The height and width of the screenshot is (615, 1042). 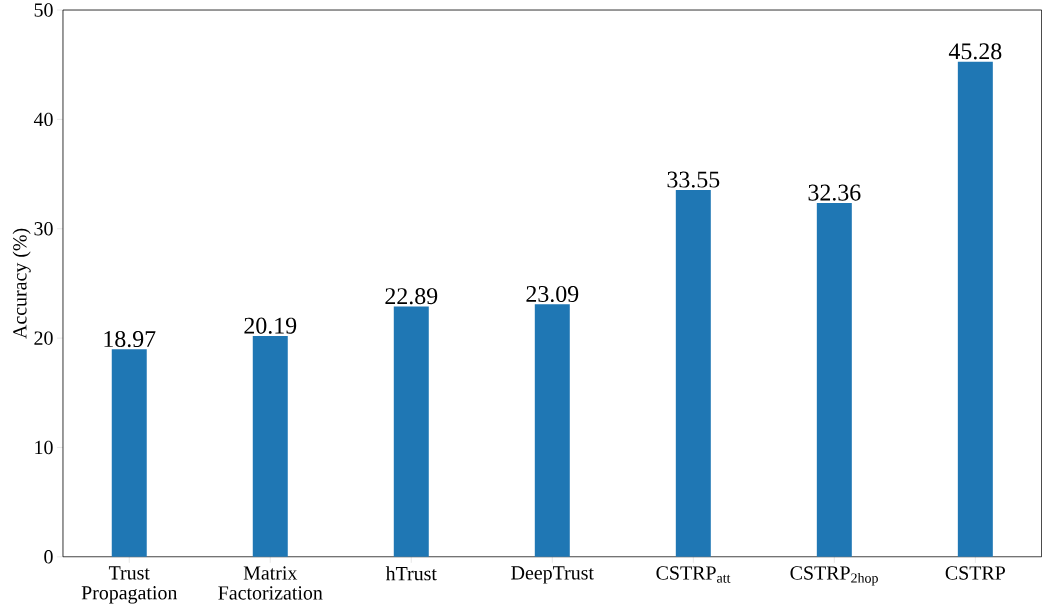 What do you see at coordinates (552, 294) in the screenshot?
I see `data-label: 23.09` at bounding box center [552, 294].